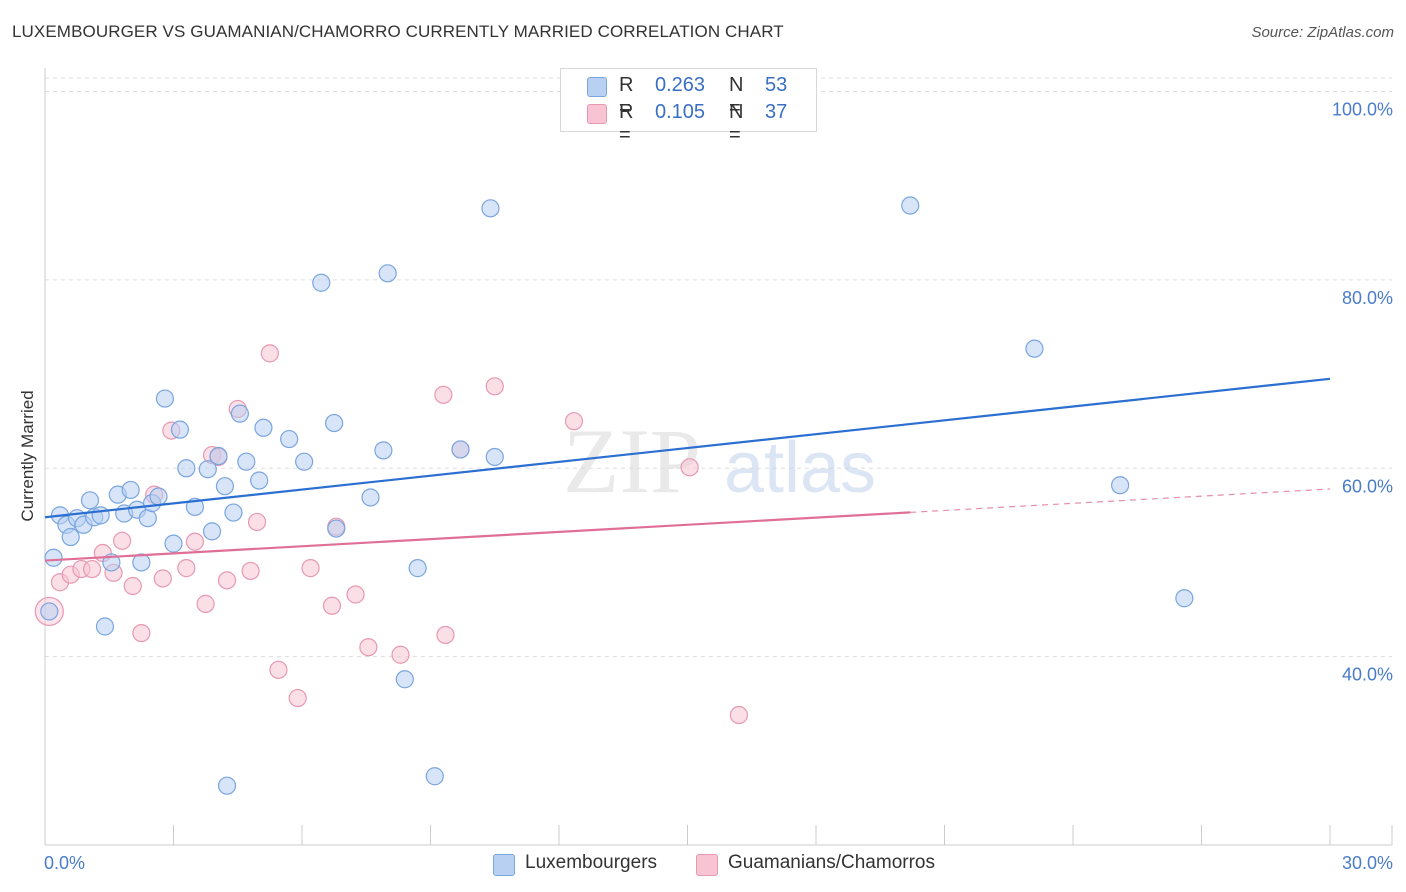 This screenshot has height=892, width=1406. I want to click on legend-n-value: 53, so click(776, 85).